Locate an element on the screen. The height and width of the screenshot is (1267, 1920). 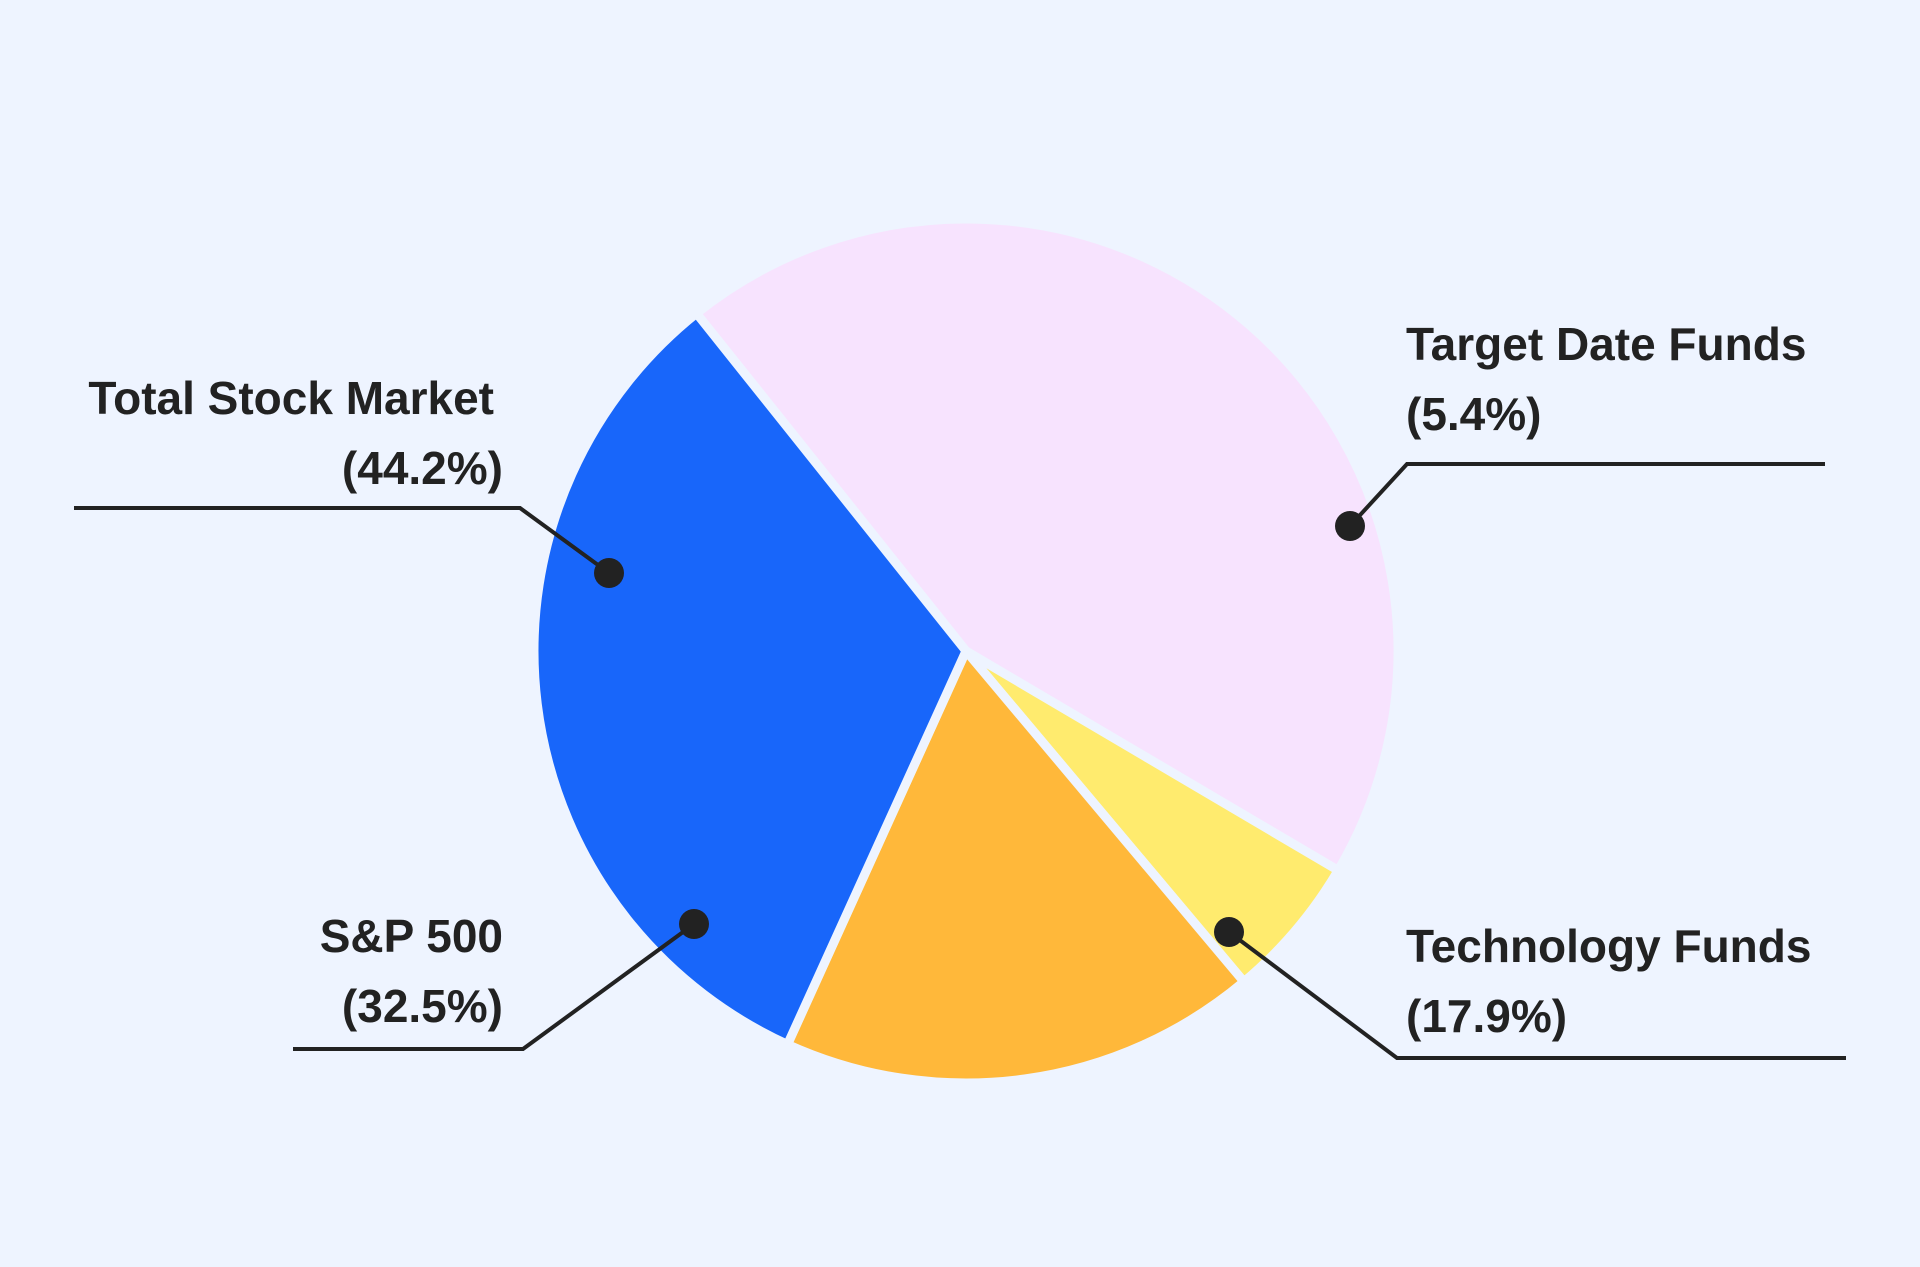
leader-line-total-stock-market is located at coordinates (342, 540).